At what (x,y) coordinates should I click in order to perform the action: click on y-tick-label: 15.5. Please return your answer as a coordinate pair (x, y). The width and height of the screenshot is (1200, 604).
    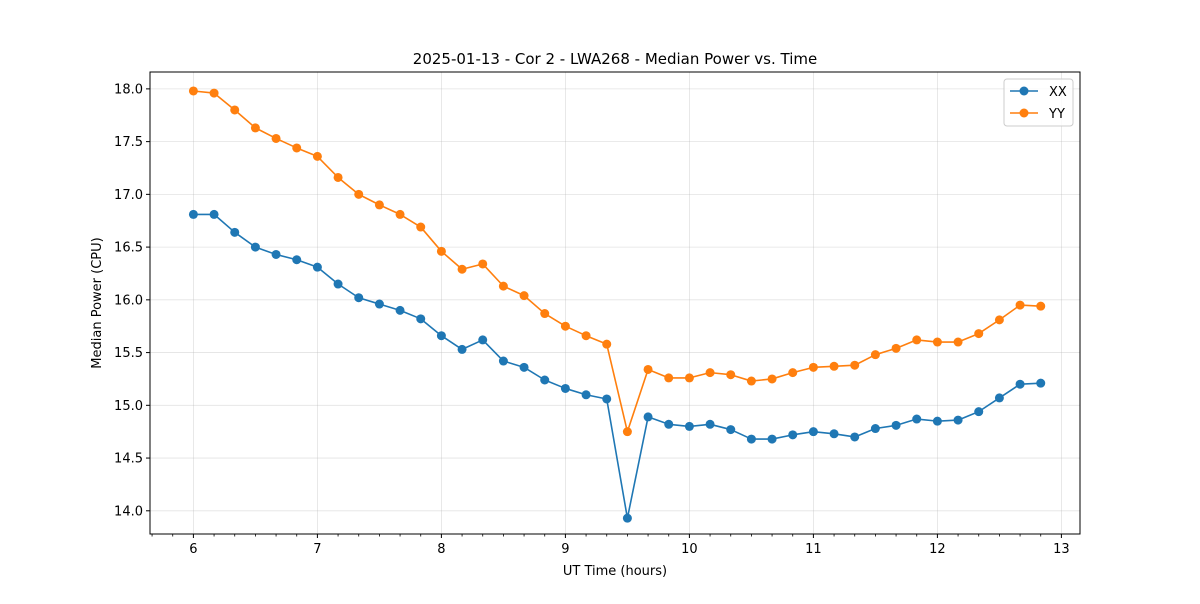
    Looking at the image, I should click on (128, 353).